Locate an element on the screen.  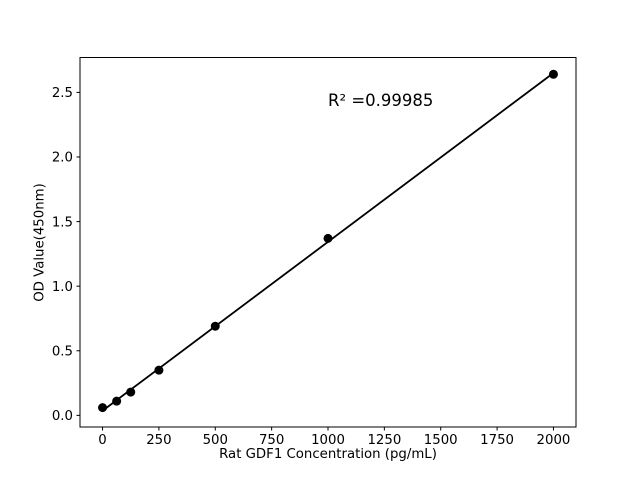
x-tick-label: 0 is located at coordinates (102, 440).